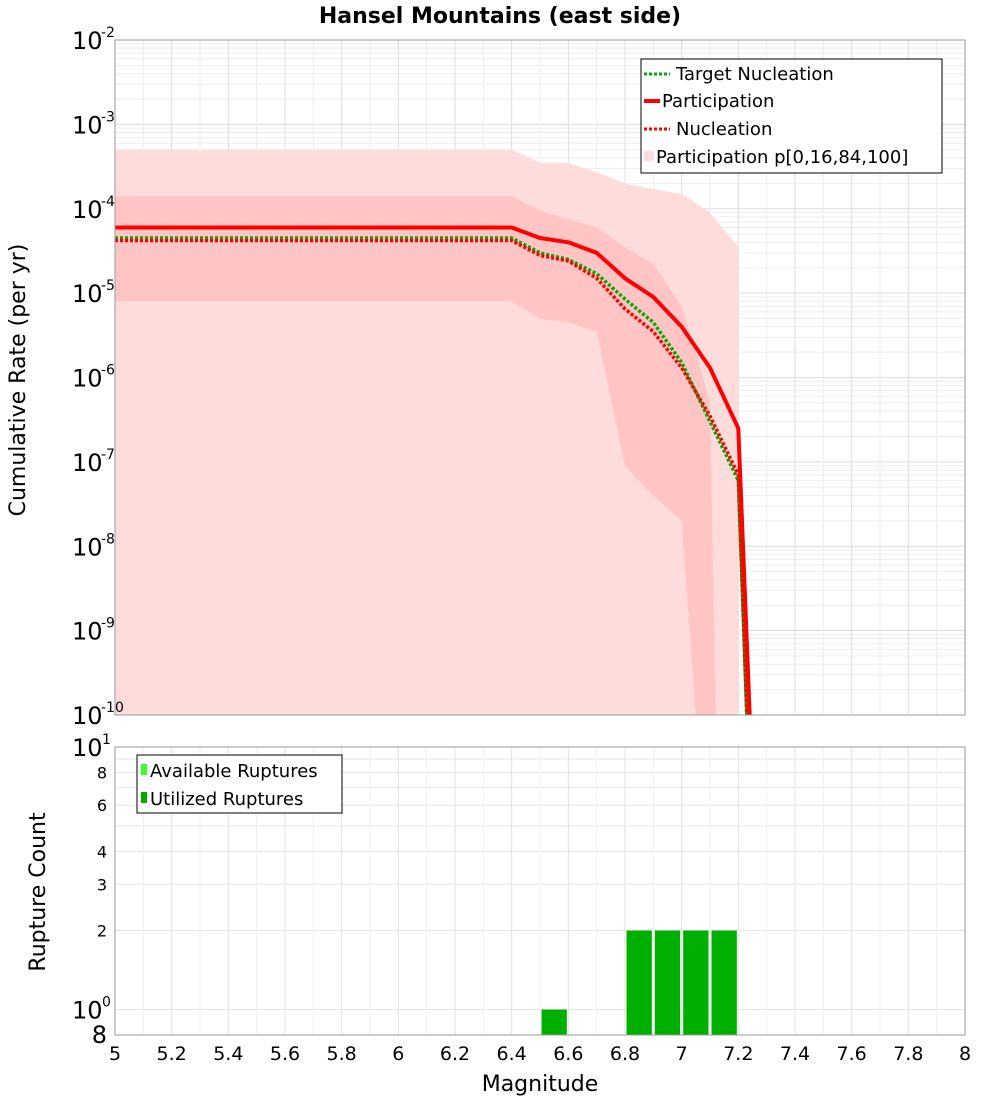  What do you see at coordinates (455, 1054) in the screenshot?
I see `x-tick-label: 6.2` at bounding box center [455, 1054].